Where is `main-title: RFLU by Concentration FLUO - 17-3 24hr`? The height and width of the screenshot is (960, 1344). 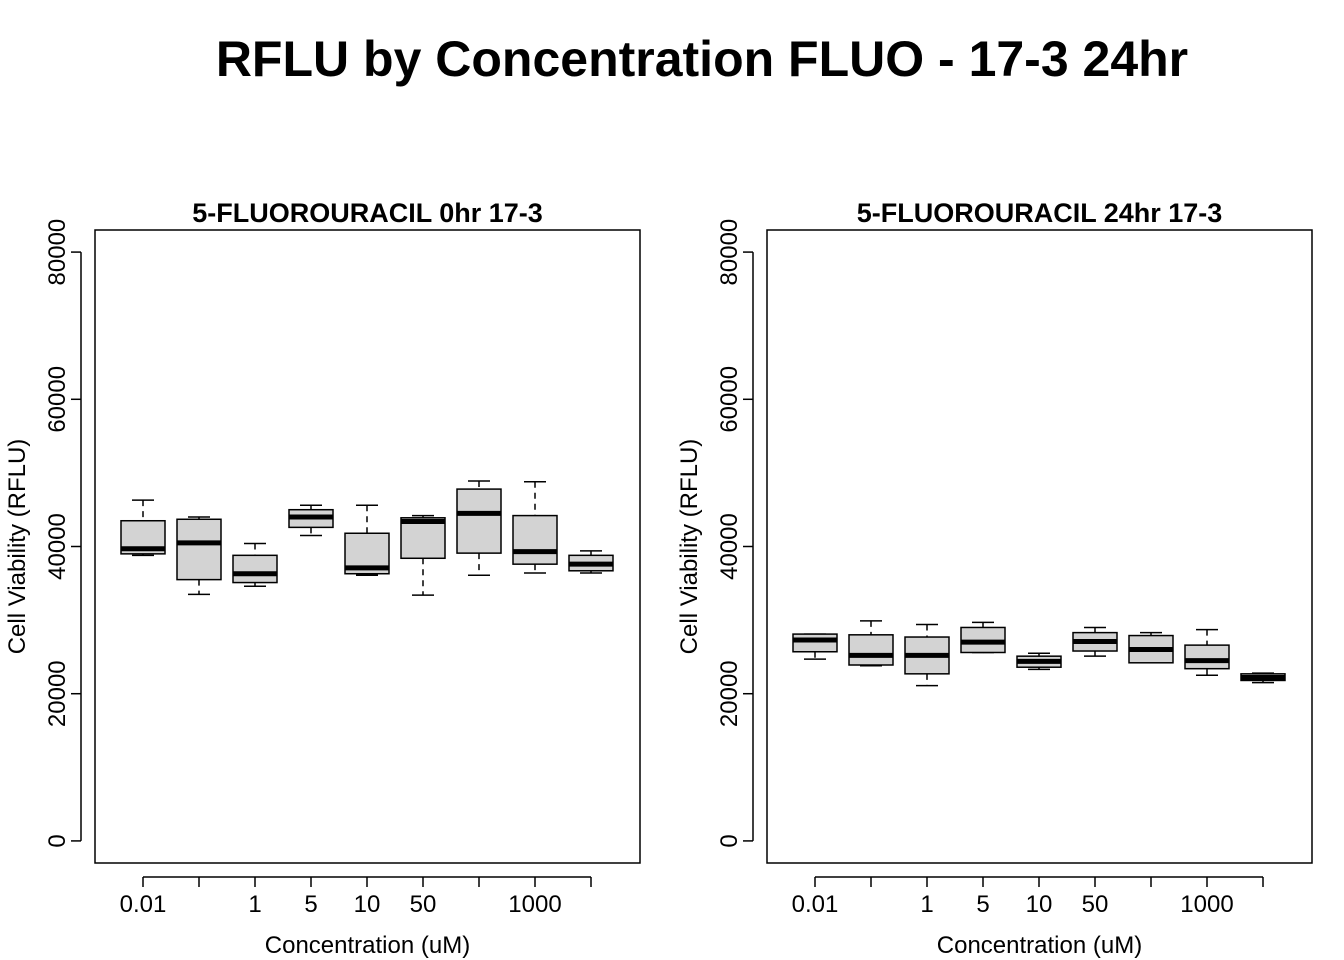
main-title: RFLU by Concentration FLUO - 17-3 24hr is located at coordinates (702, 59).